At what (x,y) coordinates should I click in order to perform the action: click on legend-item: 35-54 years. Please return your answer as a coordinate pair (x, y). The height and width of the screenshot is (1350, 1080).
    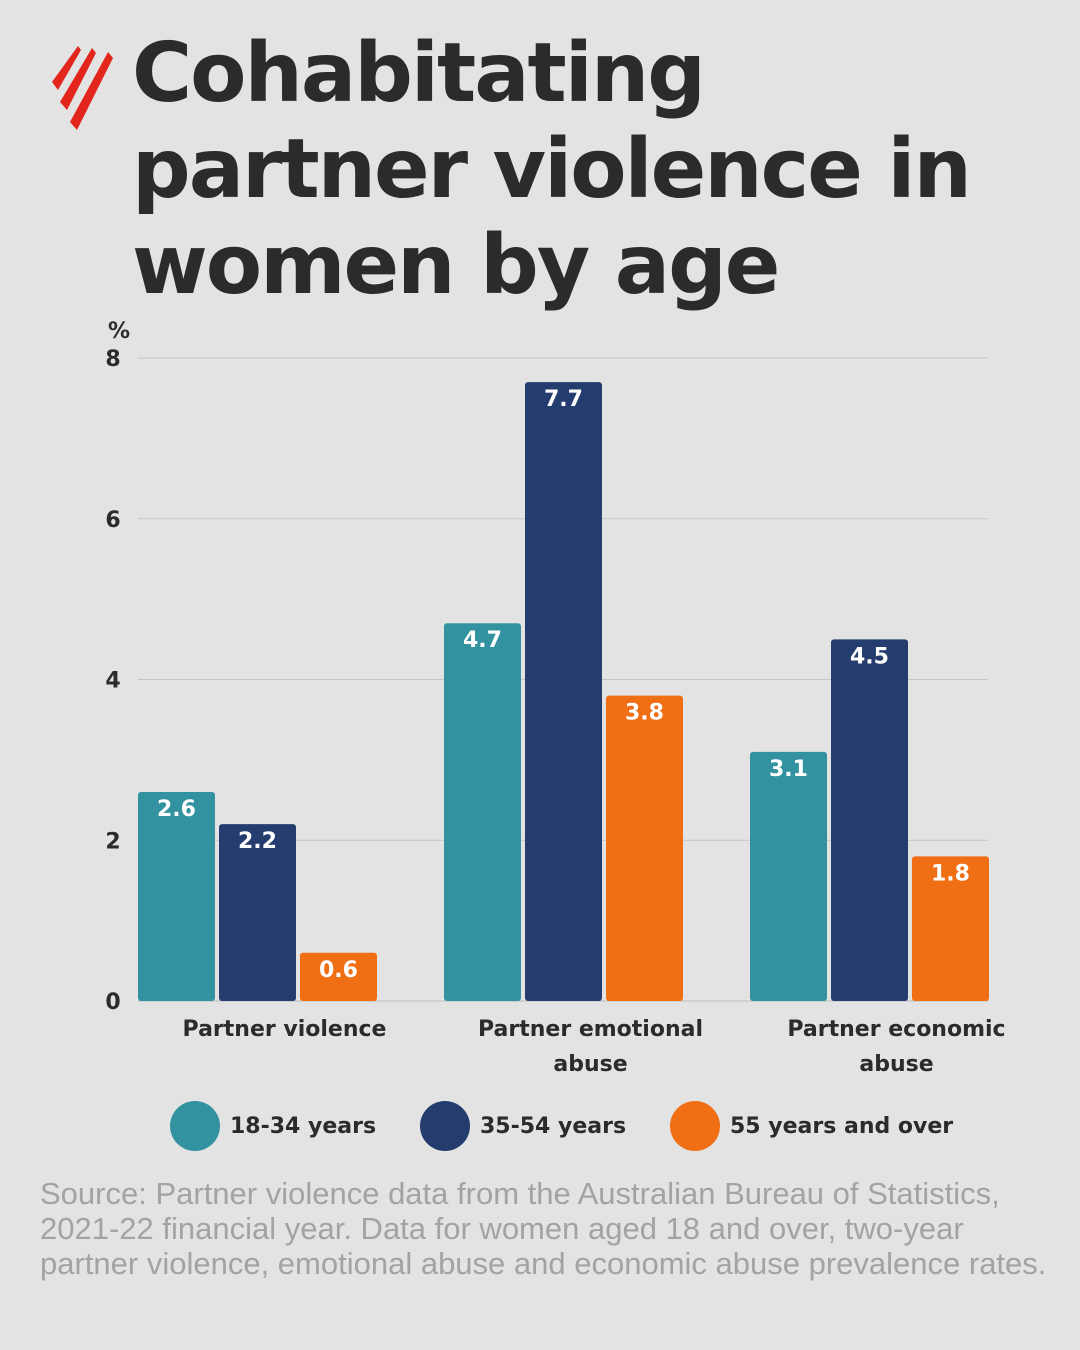
    Looking at the image, I should click on (523, 1126).